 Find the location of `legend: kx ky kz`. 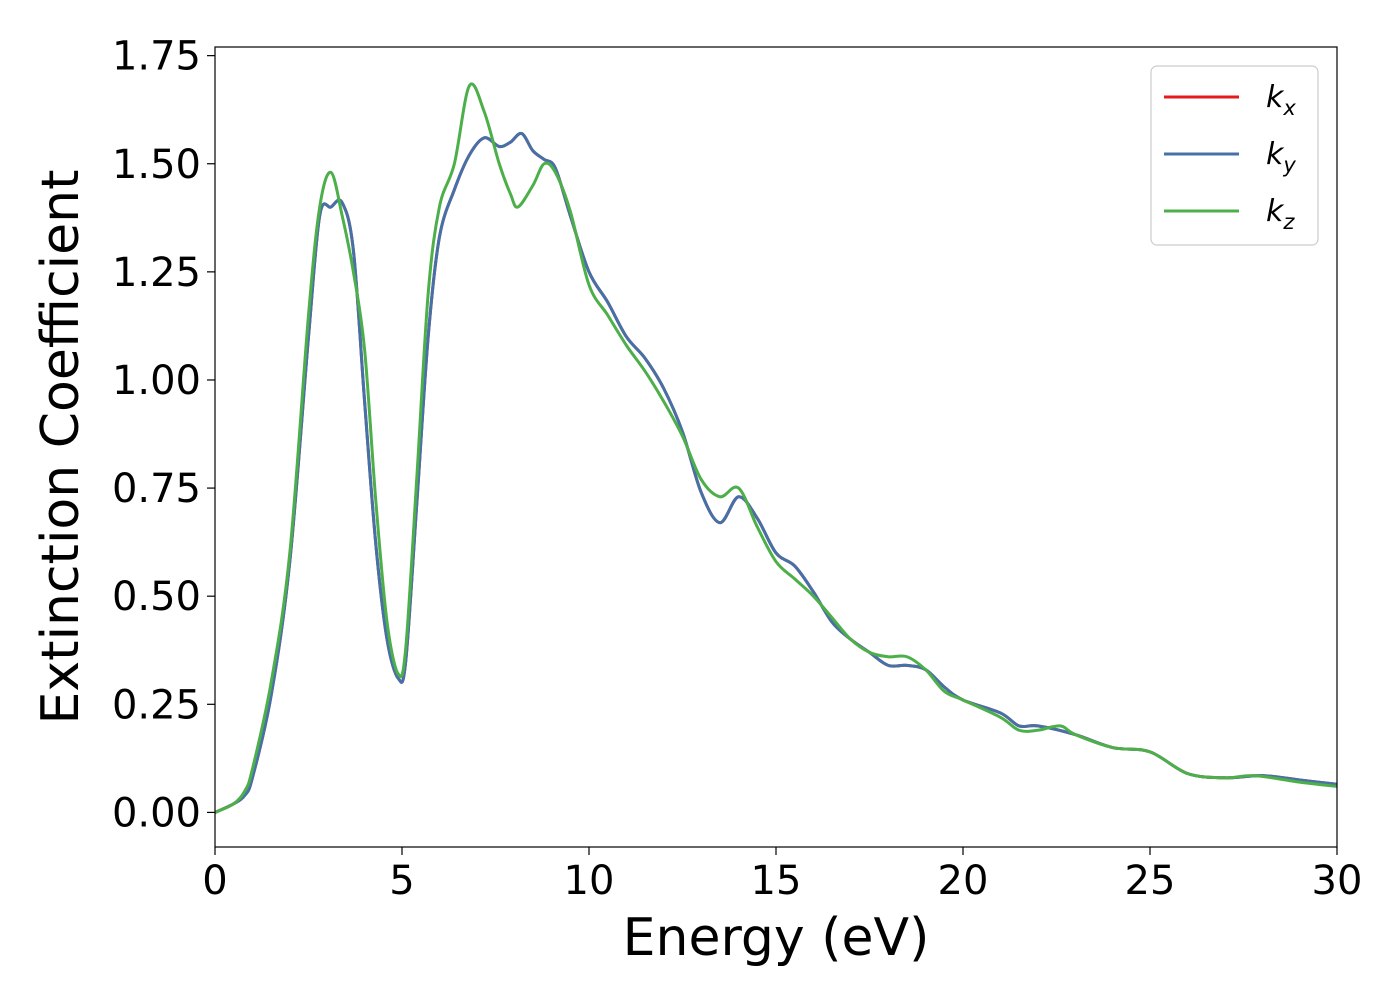

legend: kx ky kz is located at coordinates (1234, 155).